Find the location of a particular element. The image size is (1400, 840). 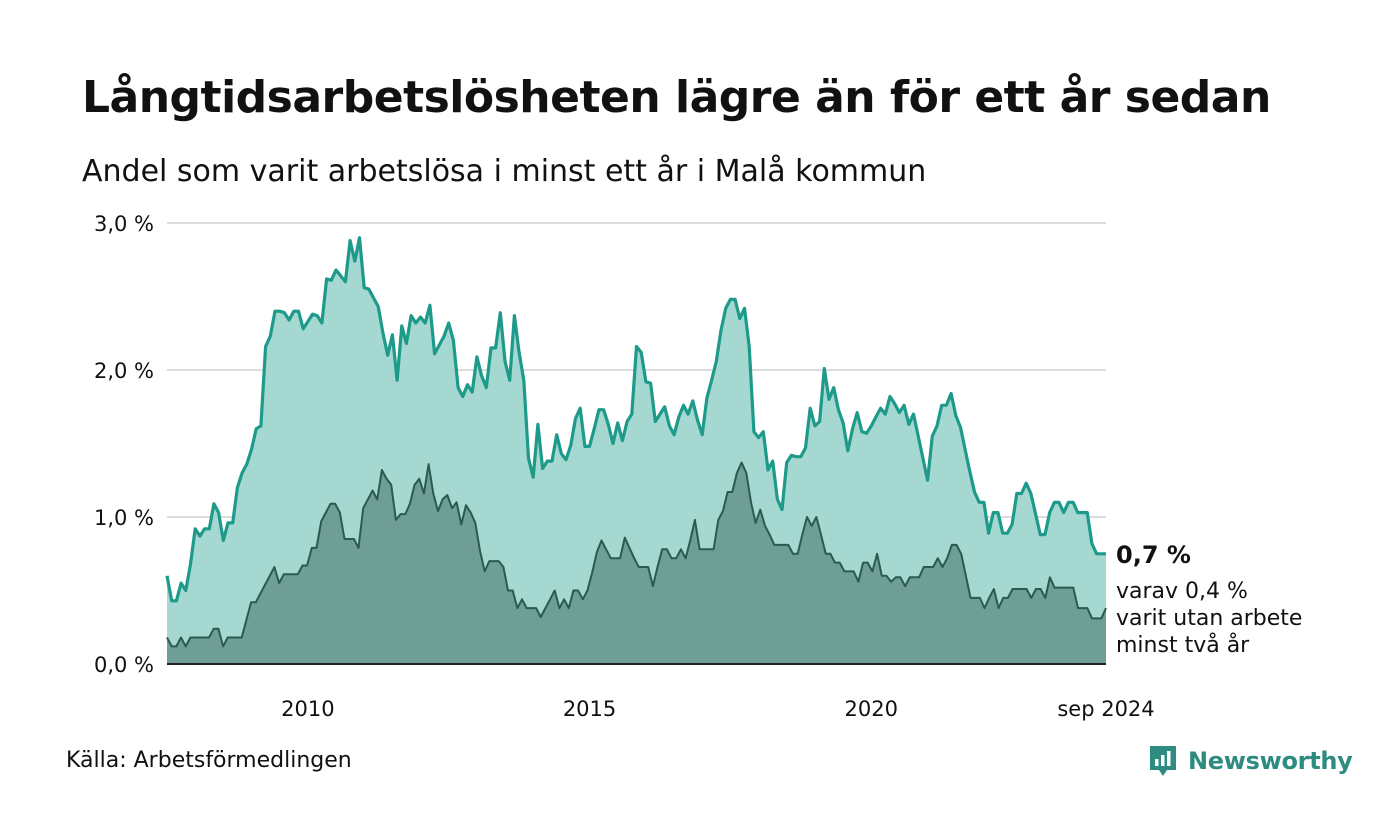

end-note-line-3: minst två år is located at coordinates (1183, 645).